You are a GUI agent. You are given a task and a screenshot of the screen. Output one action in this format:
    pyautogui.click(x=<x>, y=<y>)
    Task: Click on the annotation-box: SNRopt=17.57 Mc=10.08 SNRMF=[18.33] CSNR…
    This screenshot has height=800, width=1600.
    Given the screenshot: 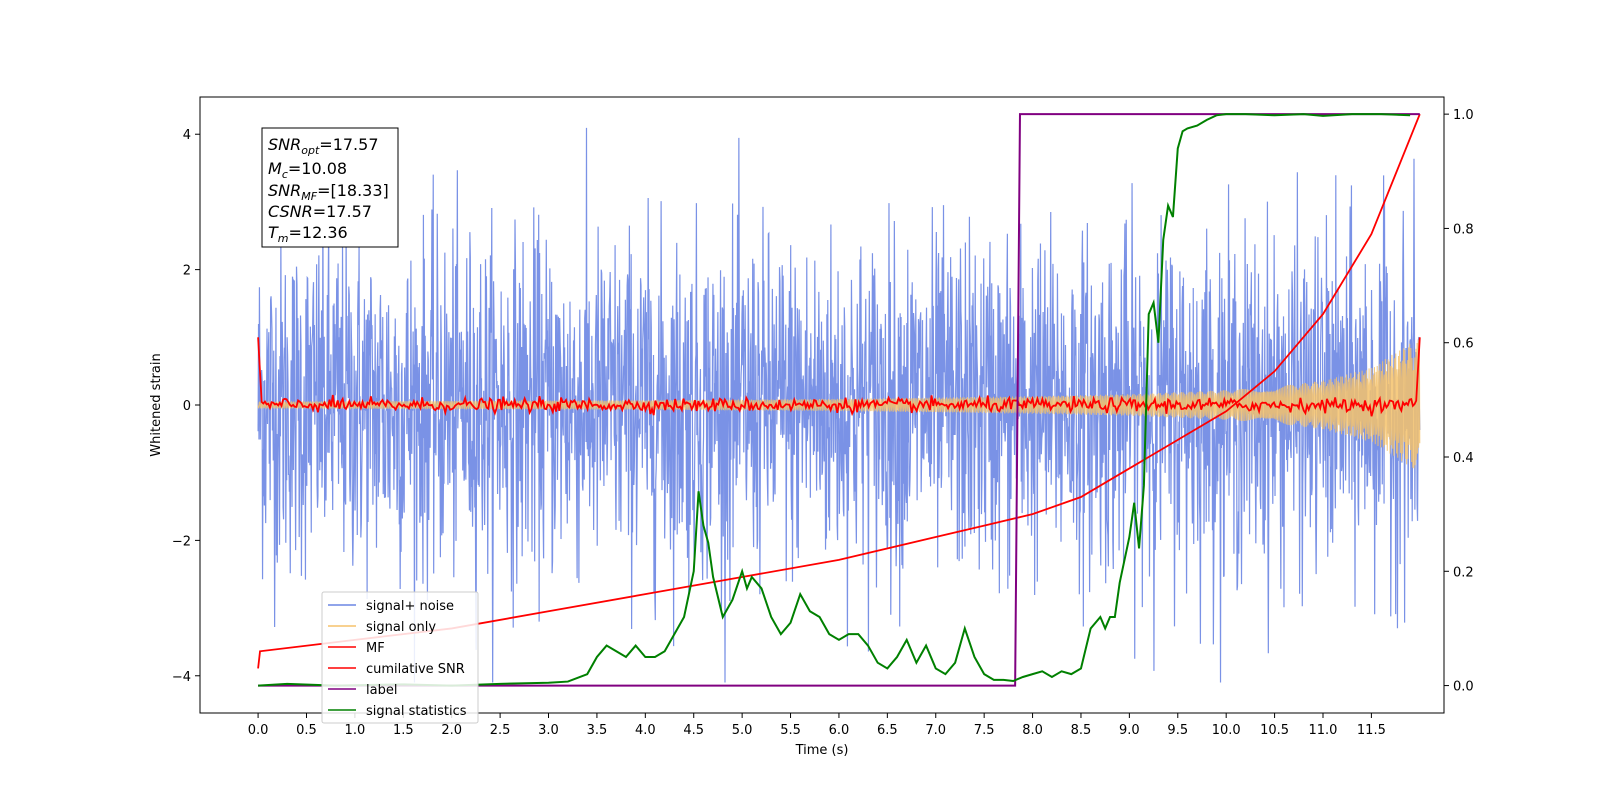 What is the action you would take?
    pyautogui.click(x=330, y=187)
    